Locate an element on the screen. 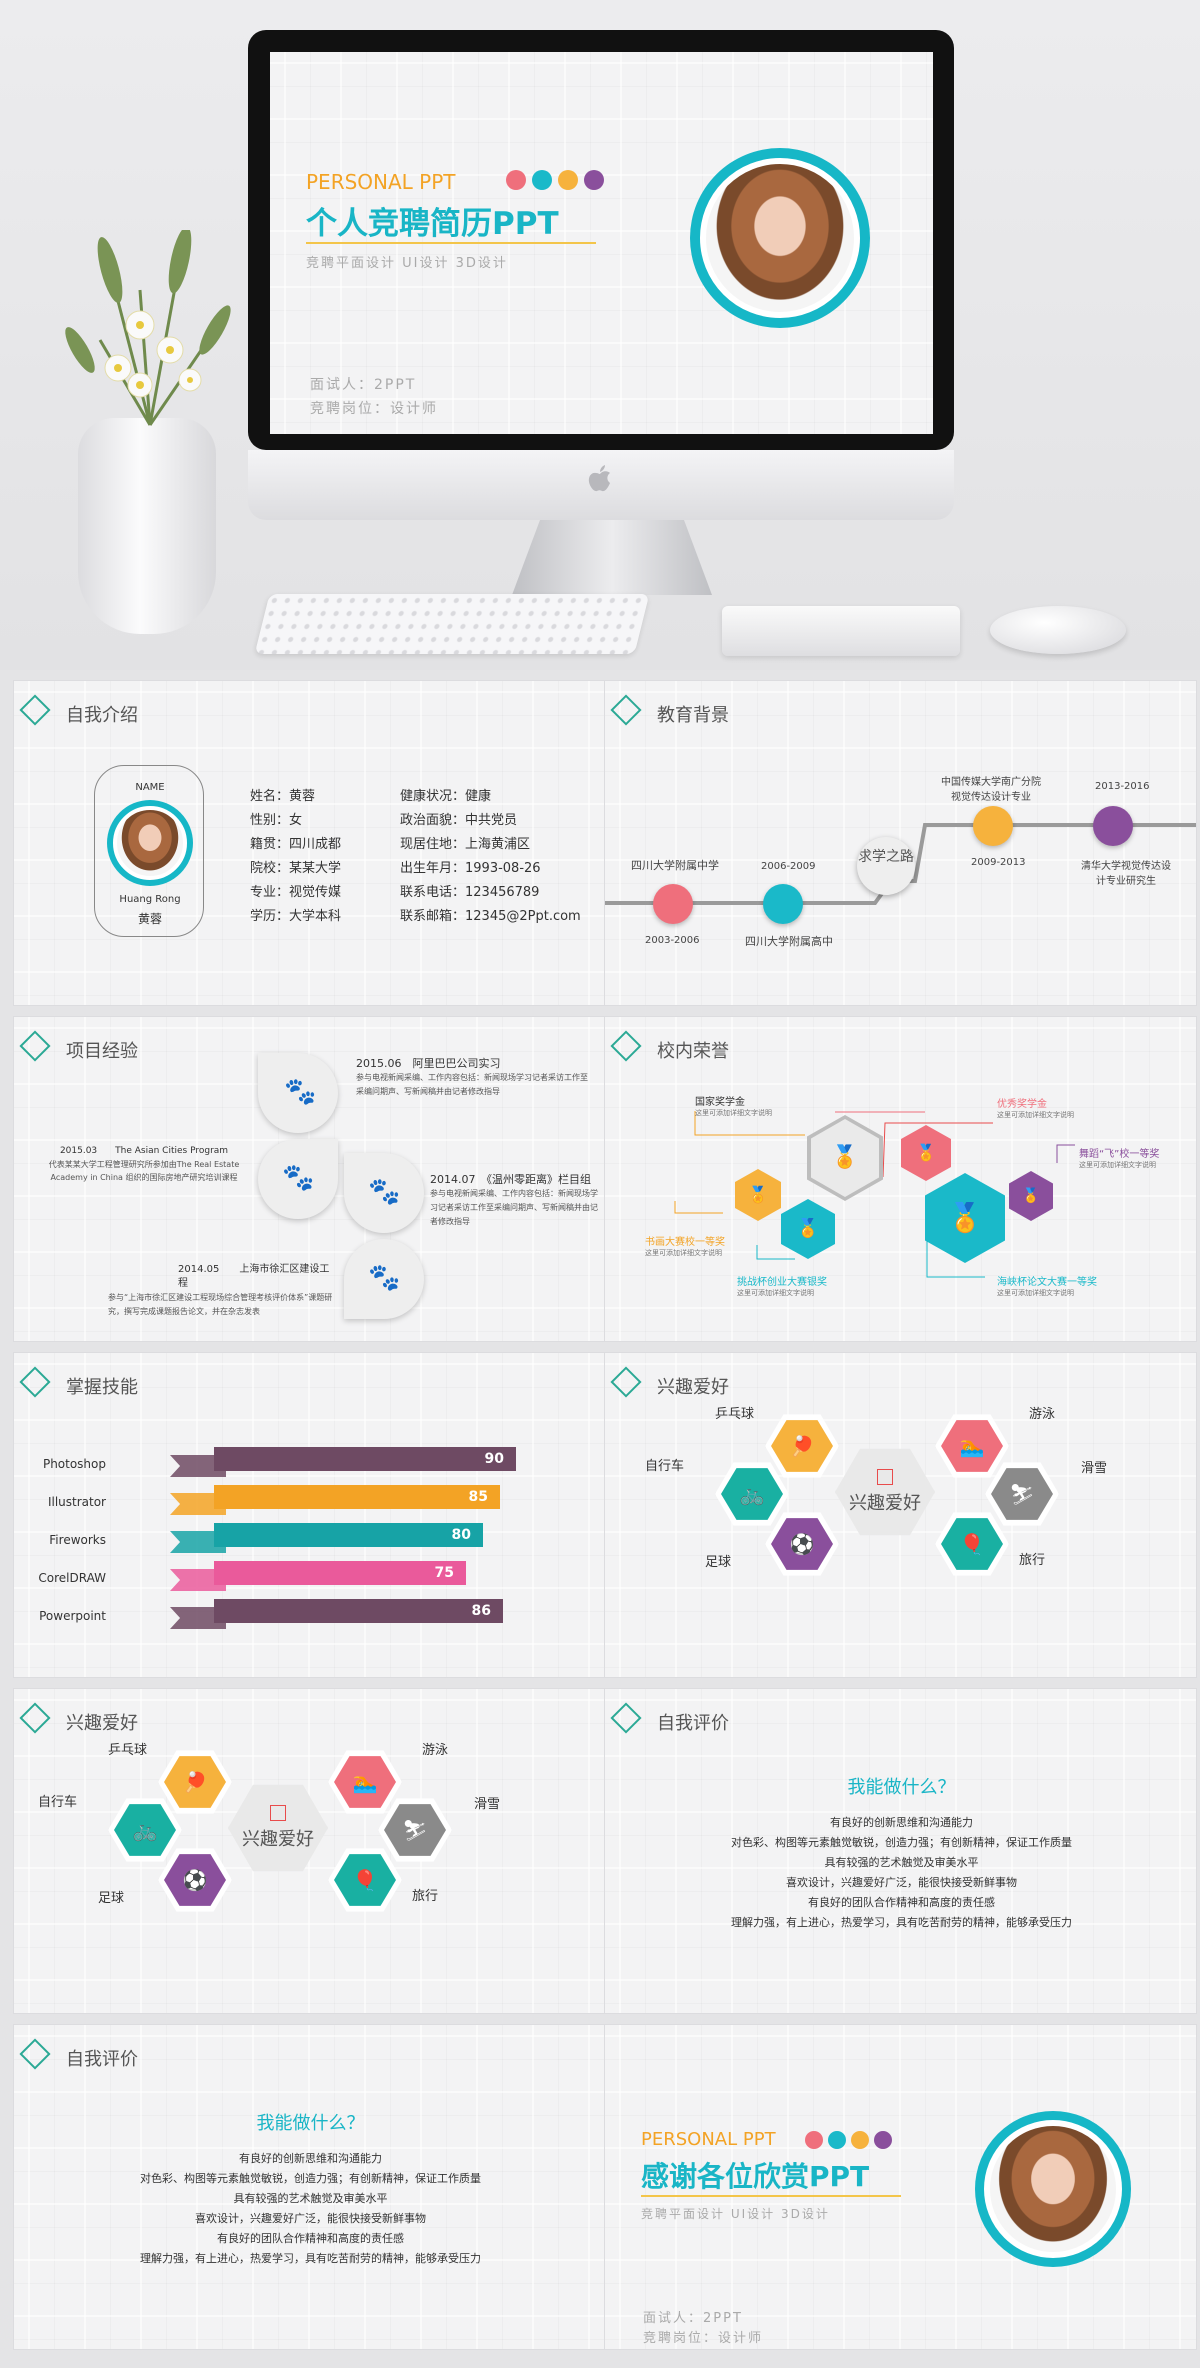 The width and height of the screenshot is (1200, 2368). proj-head-4: 2014.05 上海市徐汇区建设工程 is located at coordinates (254, 1276).